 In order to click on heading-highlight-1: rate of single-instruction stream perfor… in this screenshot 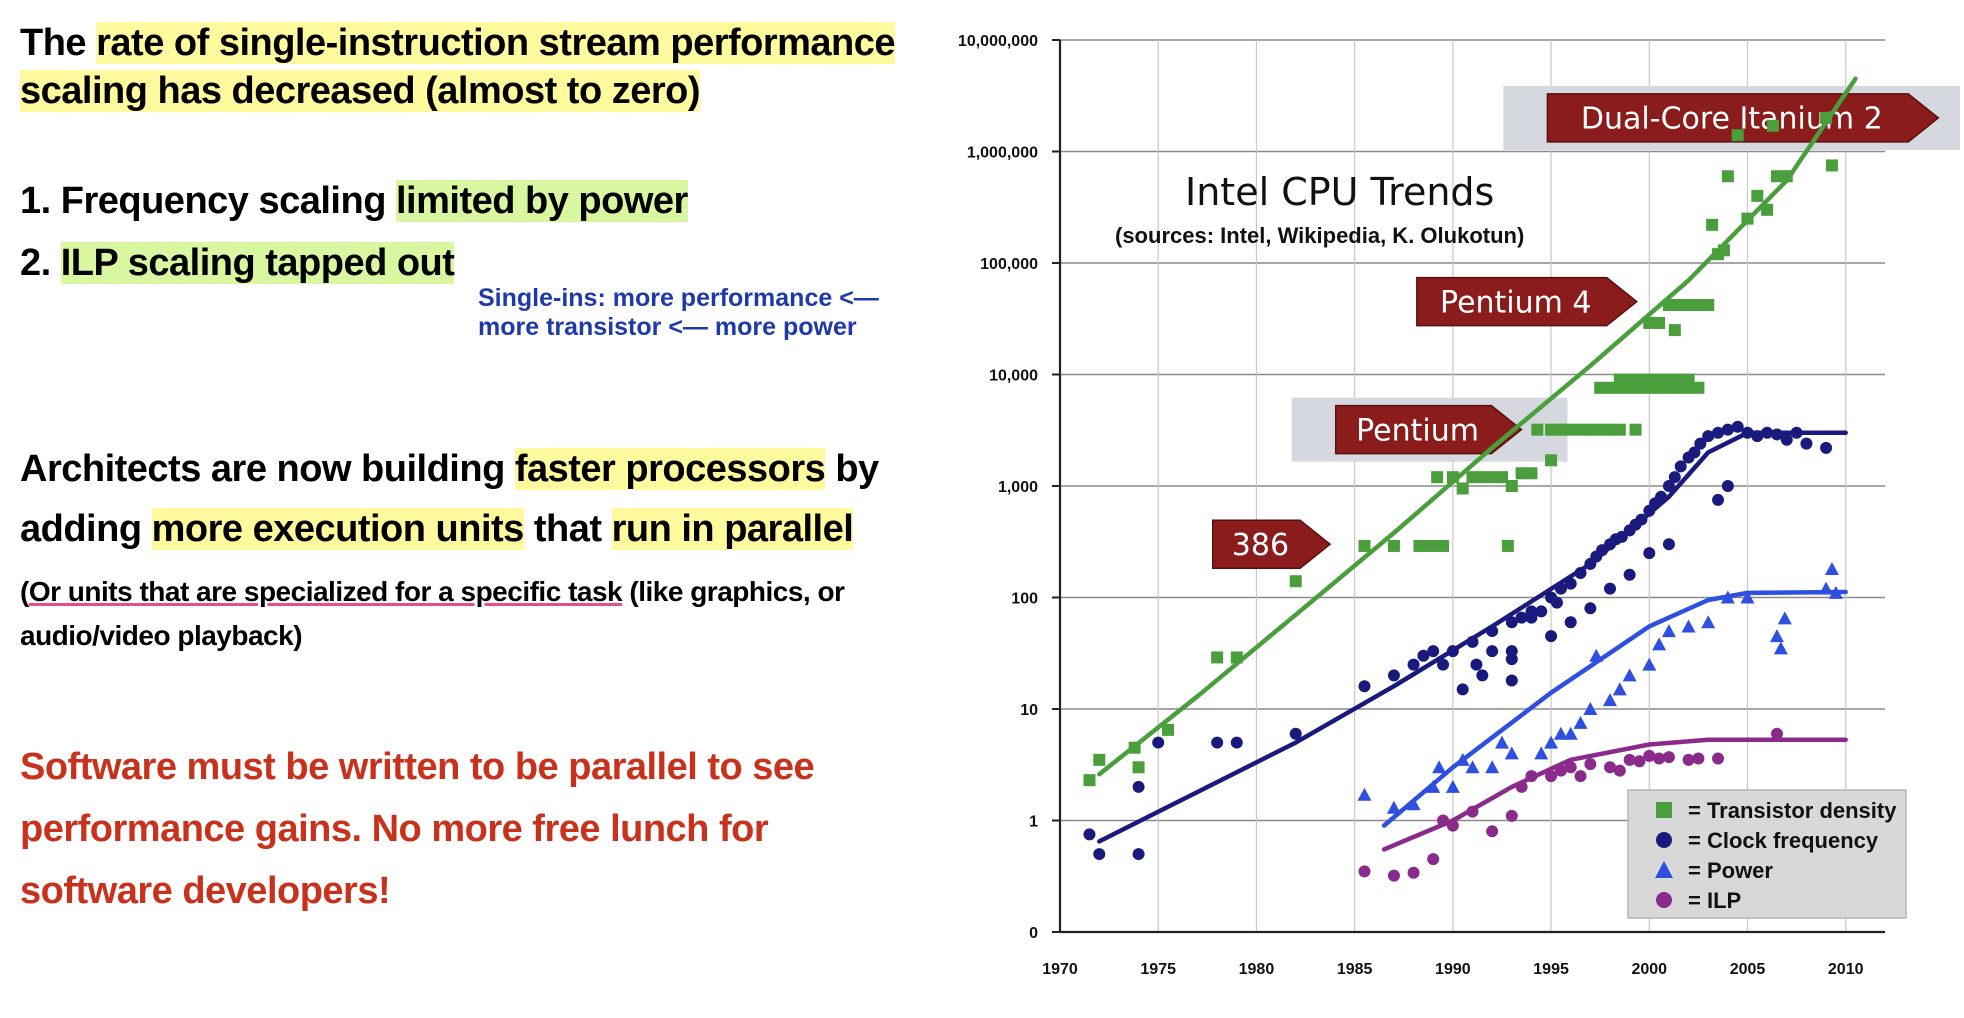, I will do `click(496, 43)`.